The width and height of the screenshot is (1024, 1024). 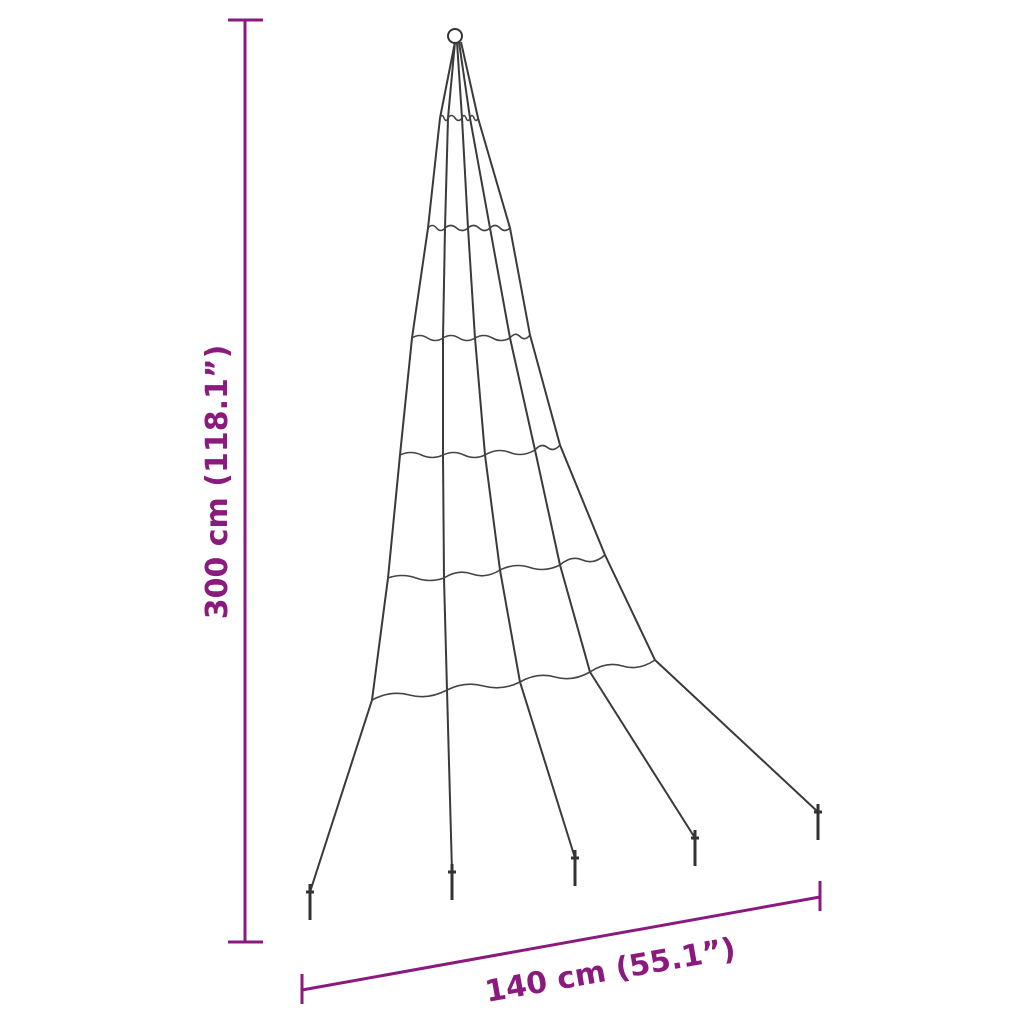 I want to click on width-dimension-line, so click(x=561, y=943).